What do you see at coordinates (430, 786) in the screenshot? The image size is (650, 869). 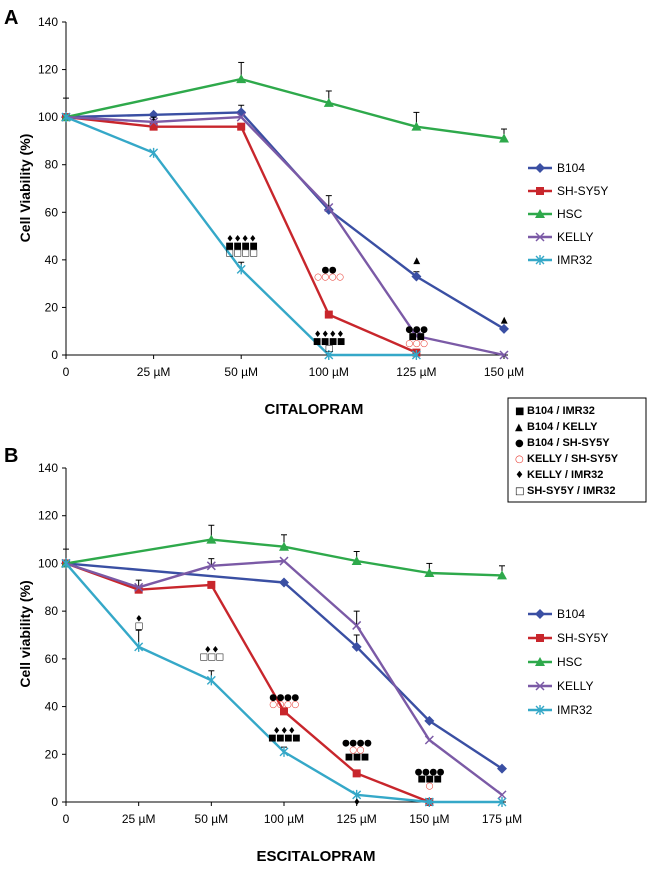 I see `significance-marks: ○` at bounding box center [430, 786].